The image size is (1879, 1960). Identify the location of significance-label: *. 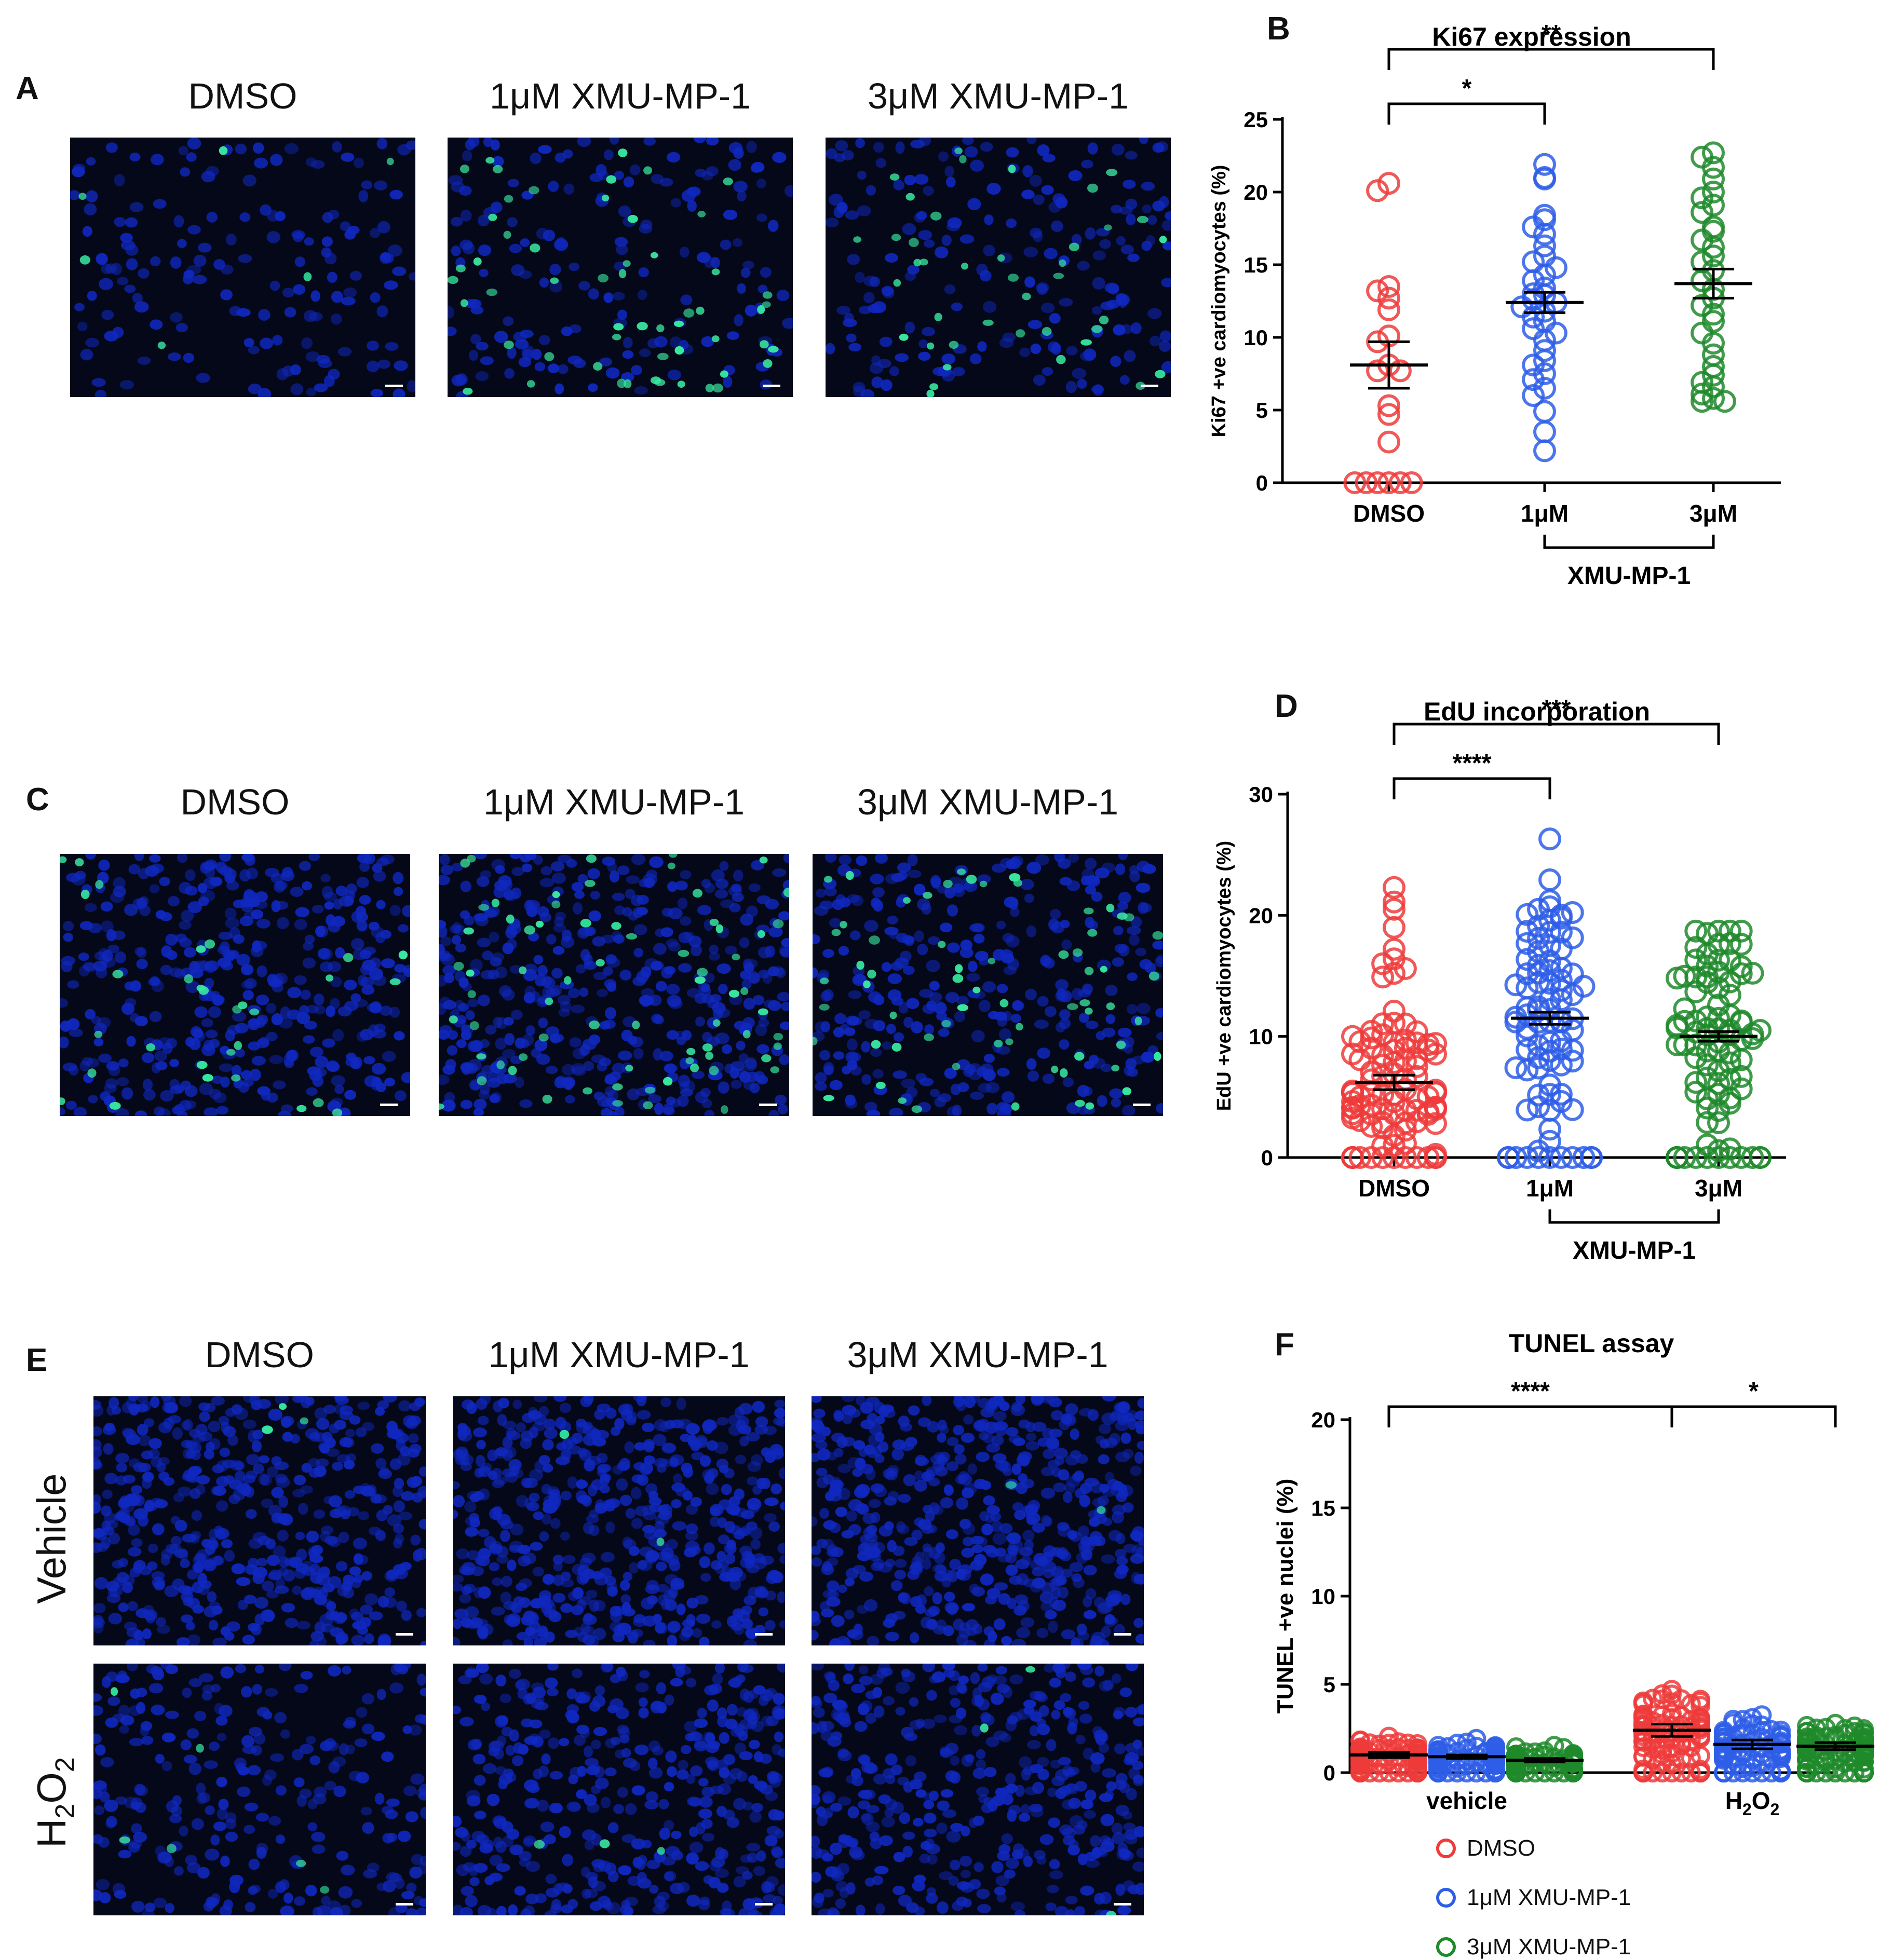
(1467, 88).